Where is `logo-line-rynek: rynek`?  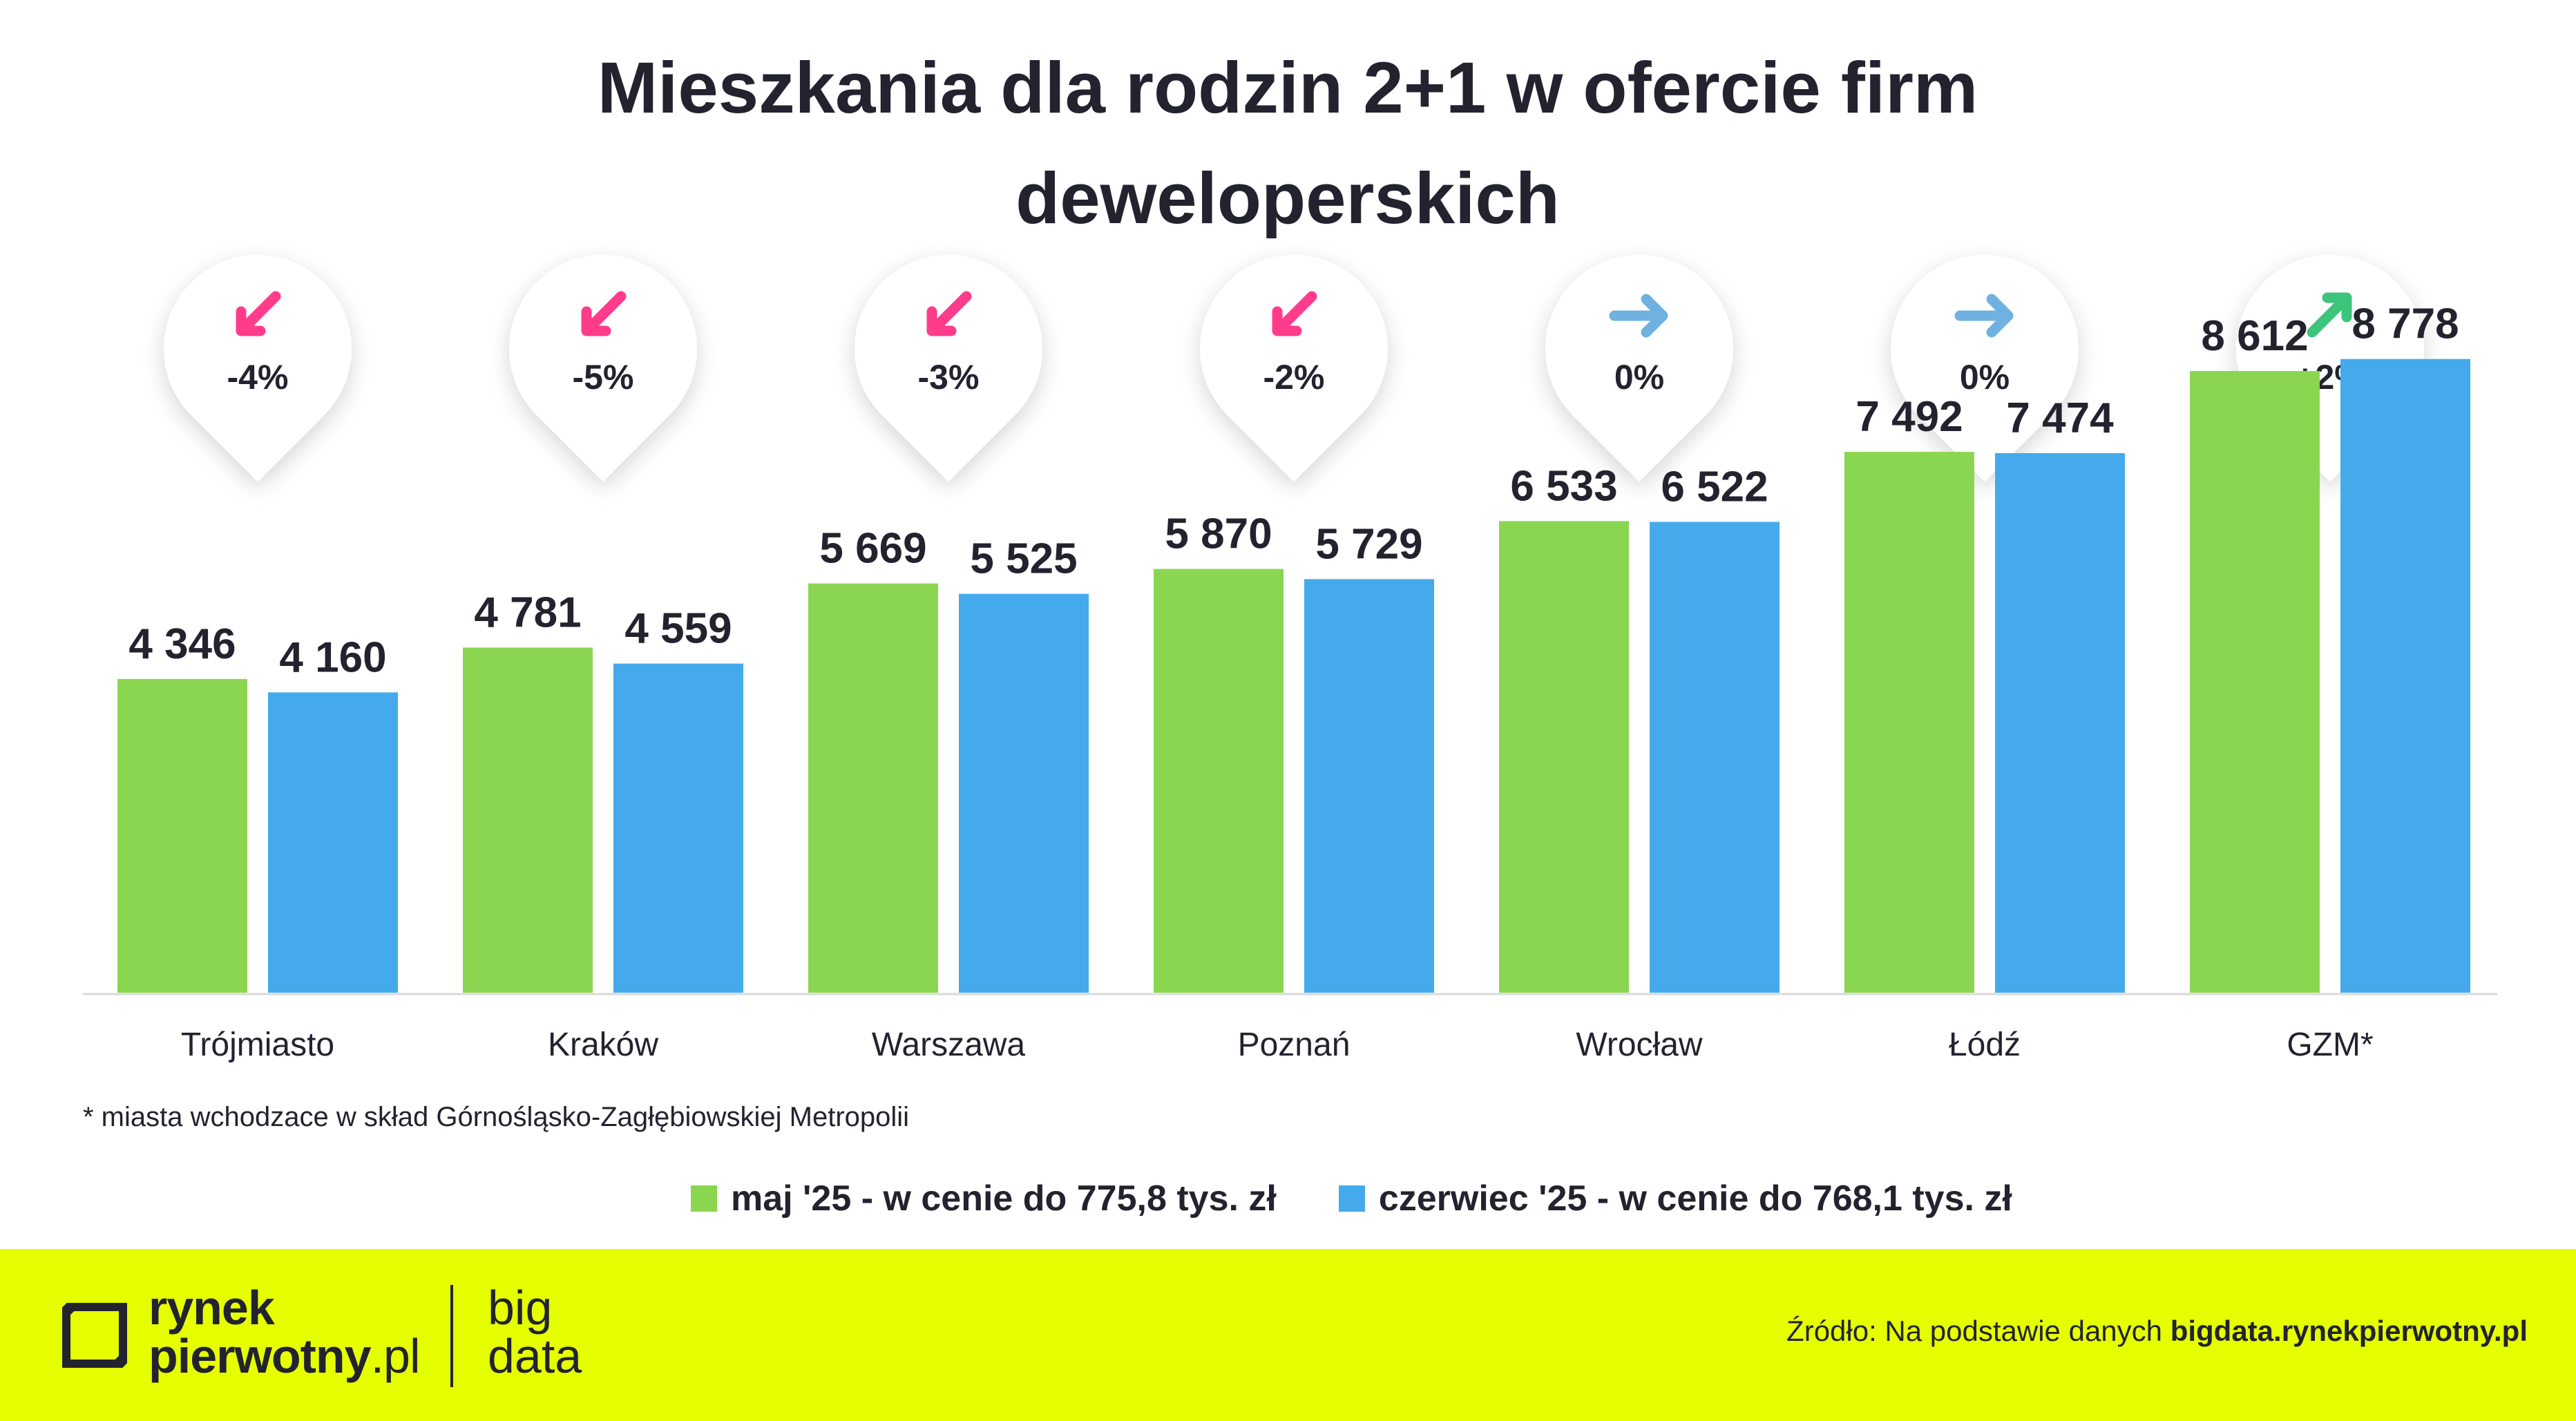
logo-line-rynek: rynek is located at coordinates (212, 1308).